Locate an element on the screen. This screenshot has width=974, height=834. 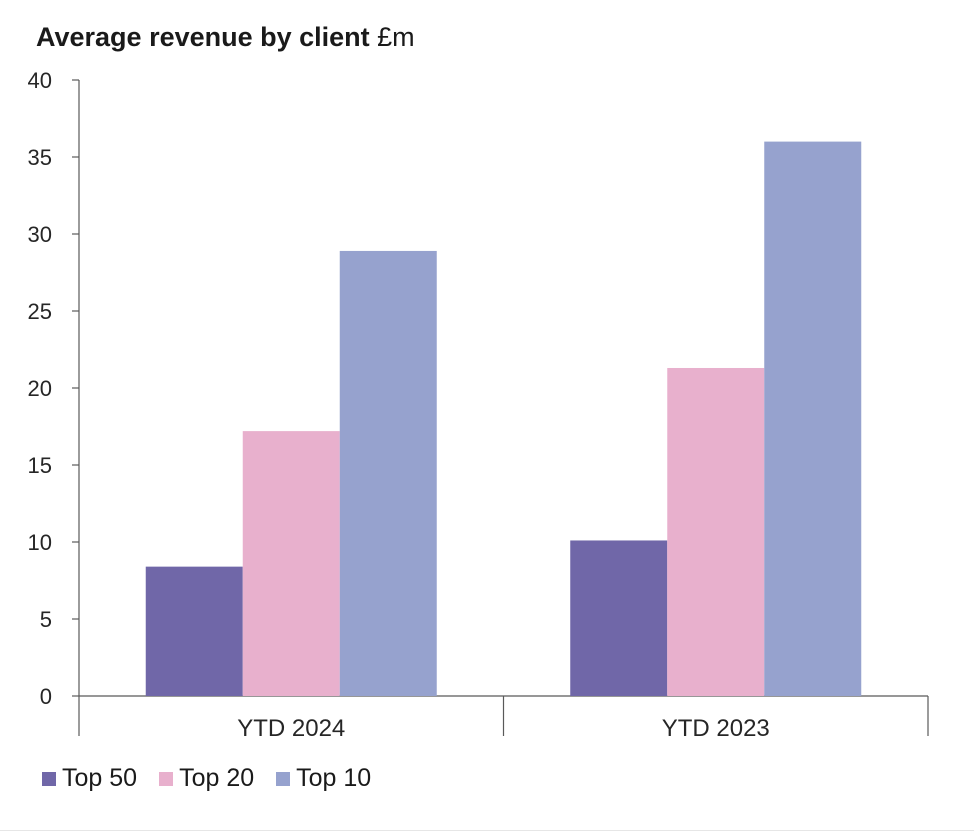
bar-top-10-ytd-2024 is located at coordinates (388, 473).